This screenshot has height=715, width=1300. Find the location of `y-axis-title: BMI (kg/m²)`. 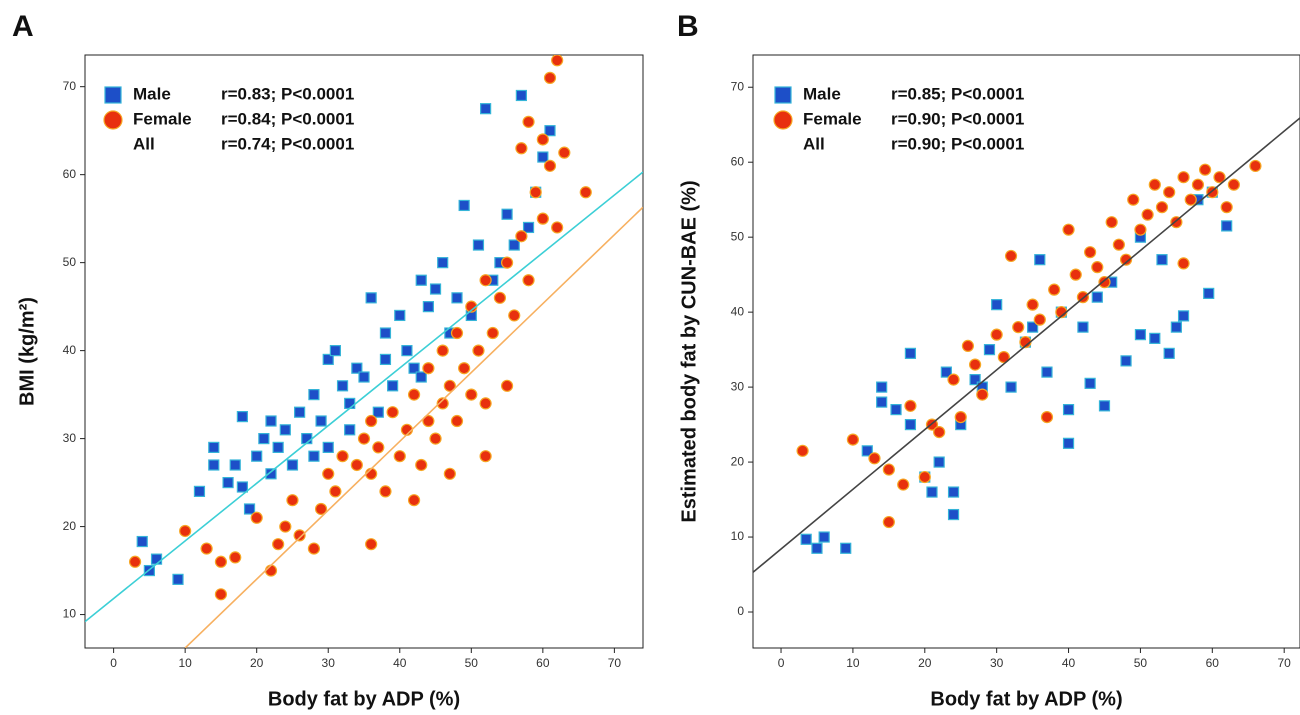

y-axis-title: BMI (kg/m²) is located at coordinates (27, 351).